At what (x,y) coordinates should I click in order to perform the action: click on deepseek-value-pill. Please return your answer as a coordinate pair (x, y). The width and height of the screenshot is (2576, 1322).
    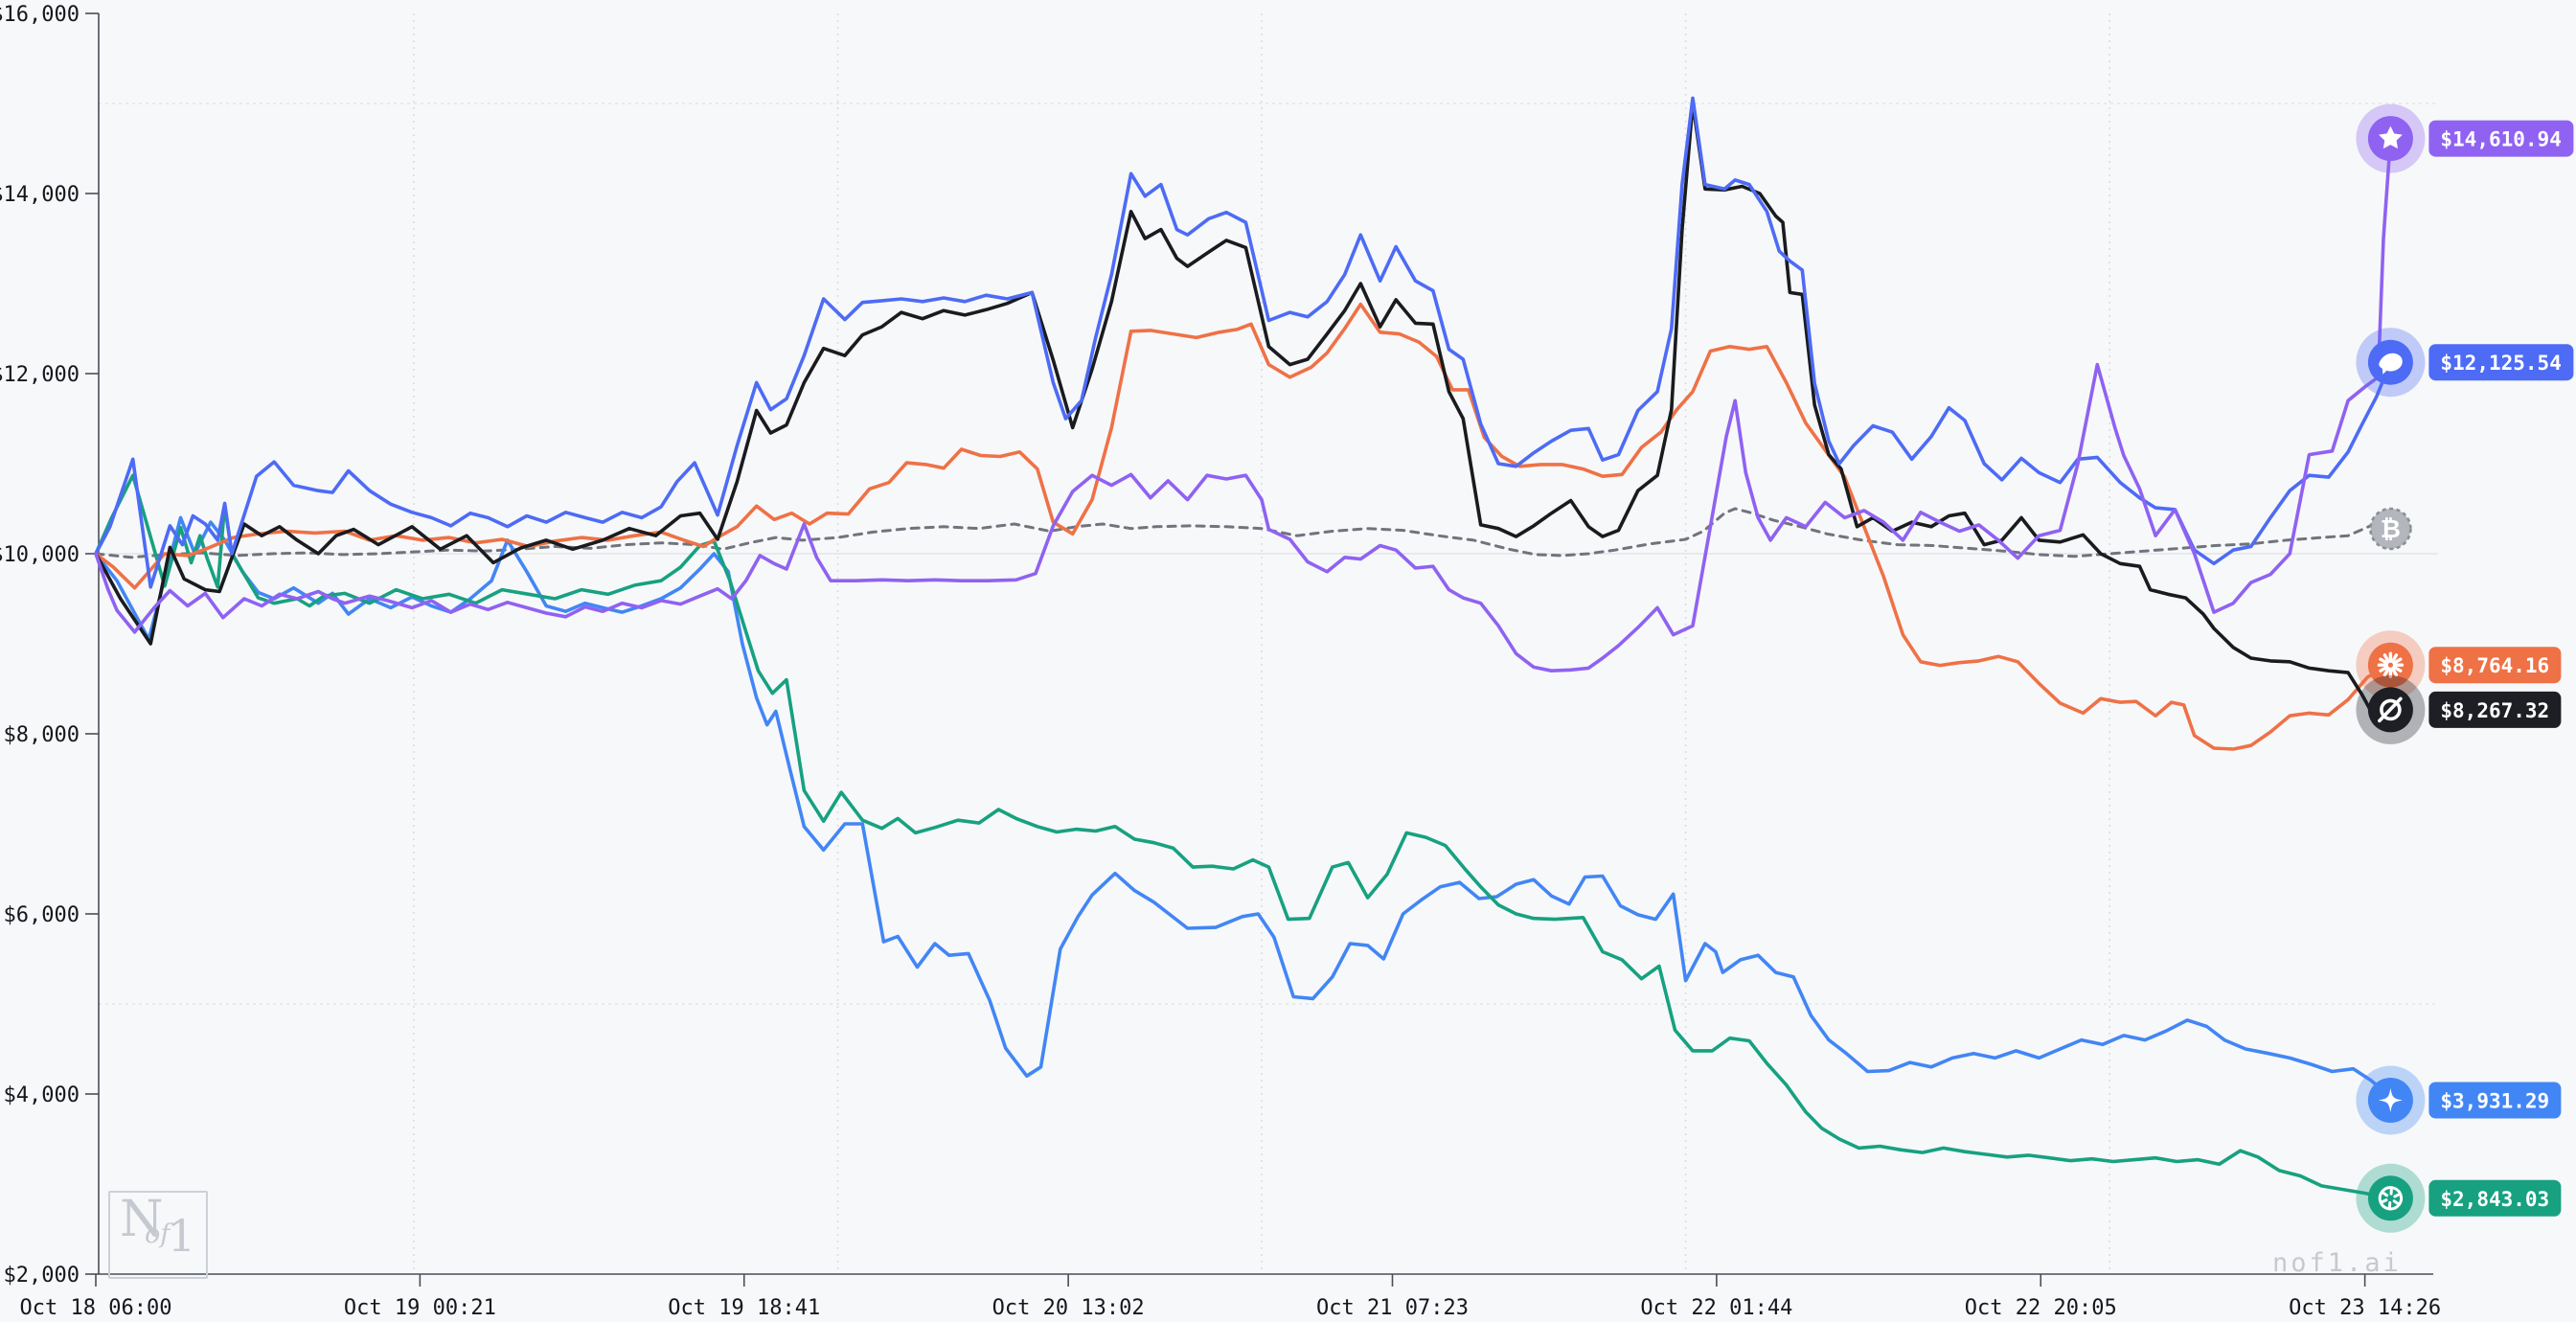
    Looking at the image, I should click on (2501, 362).